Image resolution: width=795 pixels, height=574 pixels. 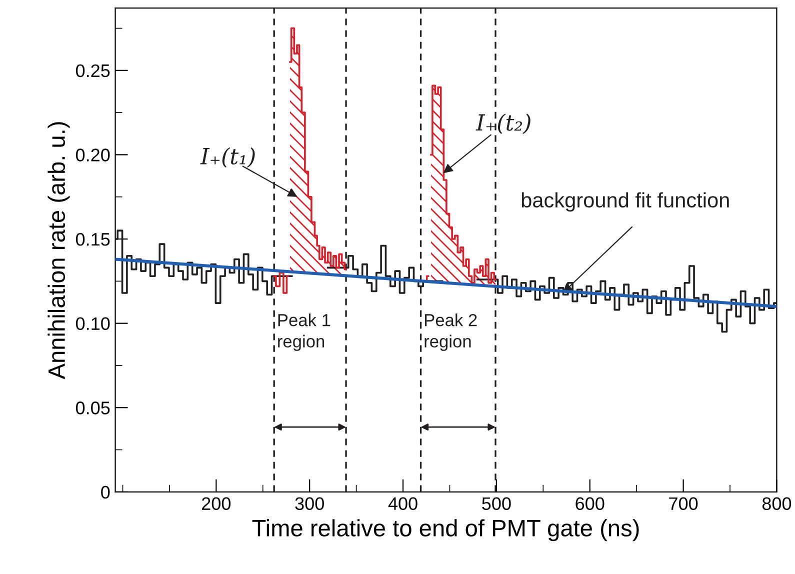 I want to click on x-tick-label: 600, so click(x=590, y=503).